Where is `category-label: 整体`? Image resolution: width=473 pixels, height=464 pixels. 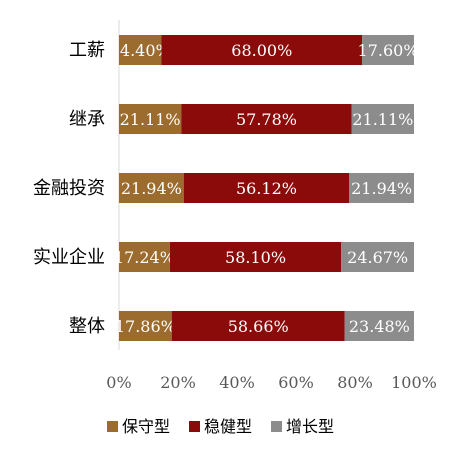
category-label: 整体 is located at coordinates (87, 326).